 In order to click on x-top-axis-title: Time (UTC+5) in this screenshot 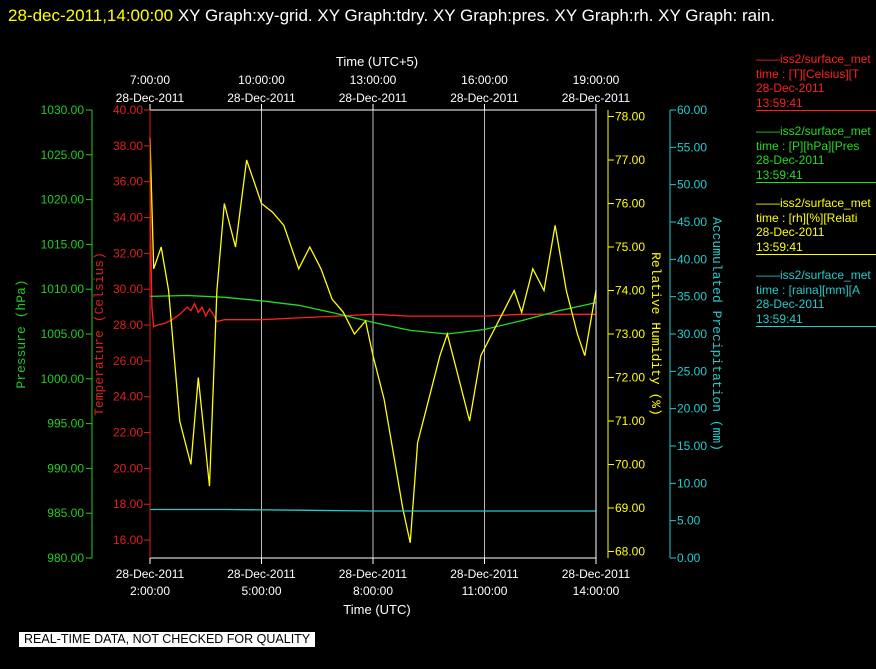, I will do `click(377, 61)`.